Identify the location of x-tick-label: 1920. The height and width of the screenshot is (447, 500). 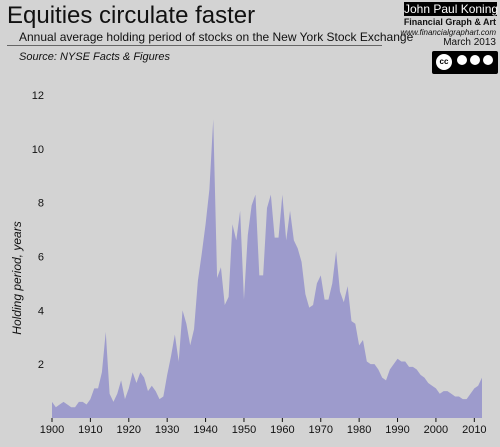
(129, 430).